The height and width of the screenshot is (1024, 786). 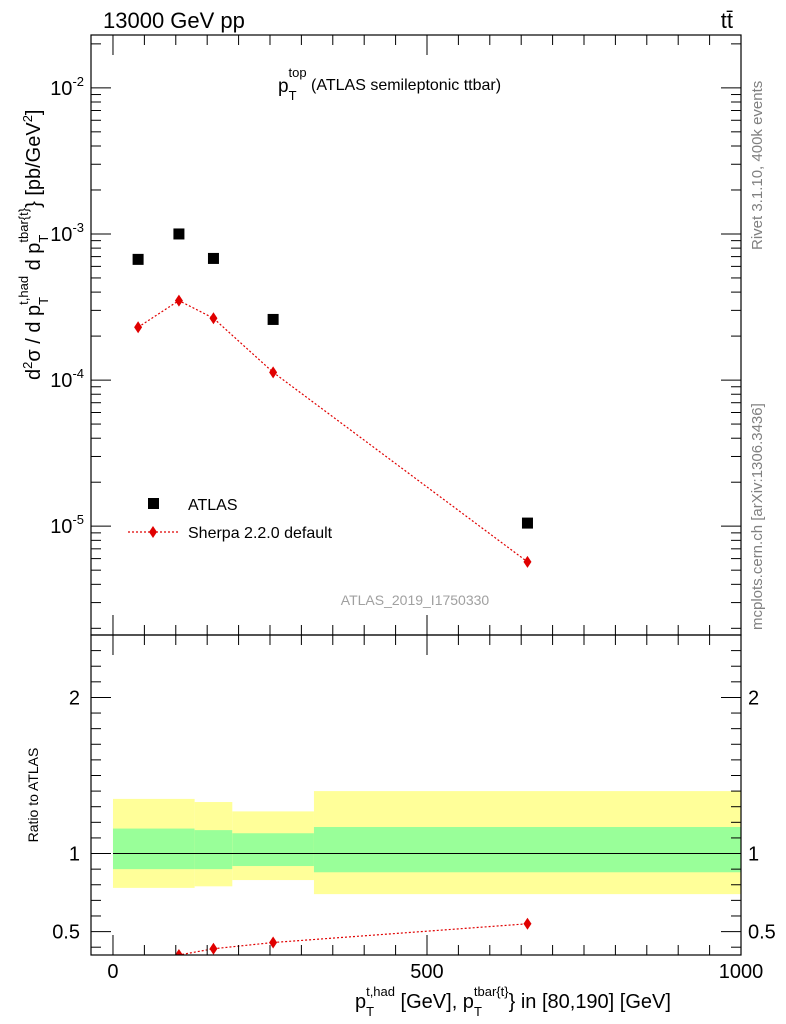 I want to click on title-sup: top, so click(x=298, y=72).